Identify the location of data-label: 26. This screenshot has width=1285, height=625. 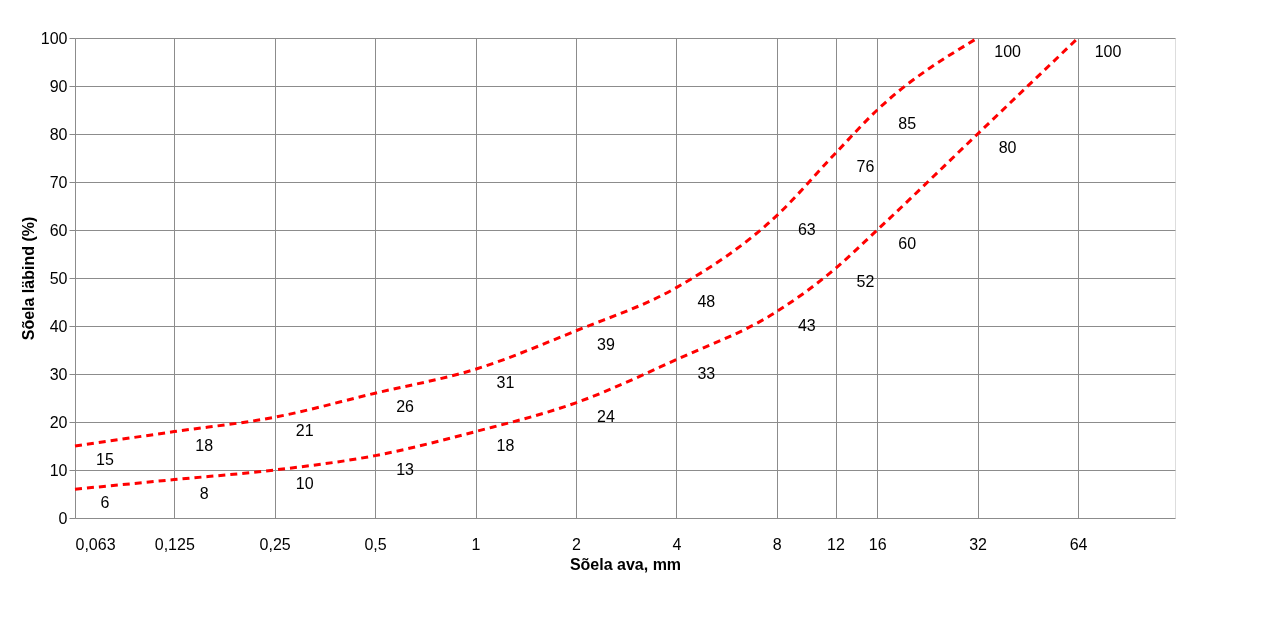
(405, 407).